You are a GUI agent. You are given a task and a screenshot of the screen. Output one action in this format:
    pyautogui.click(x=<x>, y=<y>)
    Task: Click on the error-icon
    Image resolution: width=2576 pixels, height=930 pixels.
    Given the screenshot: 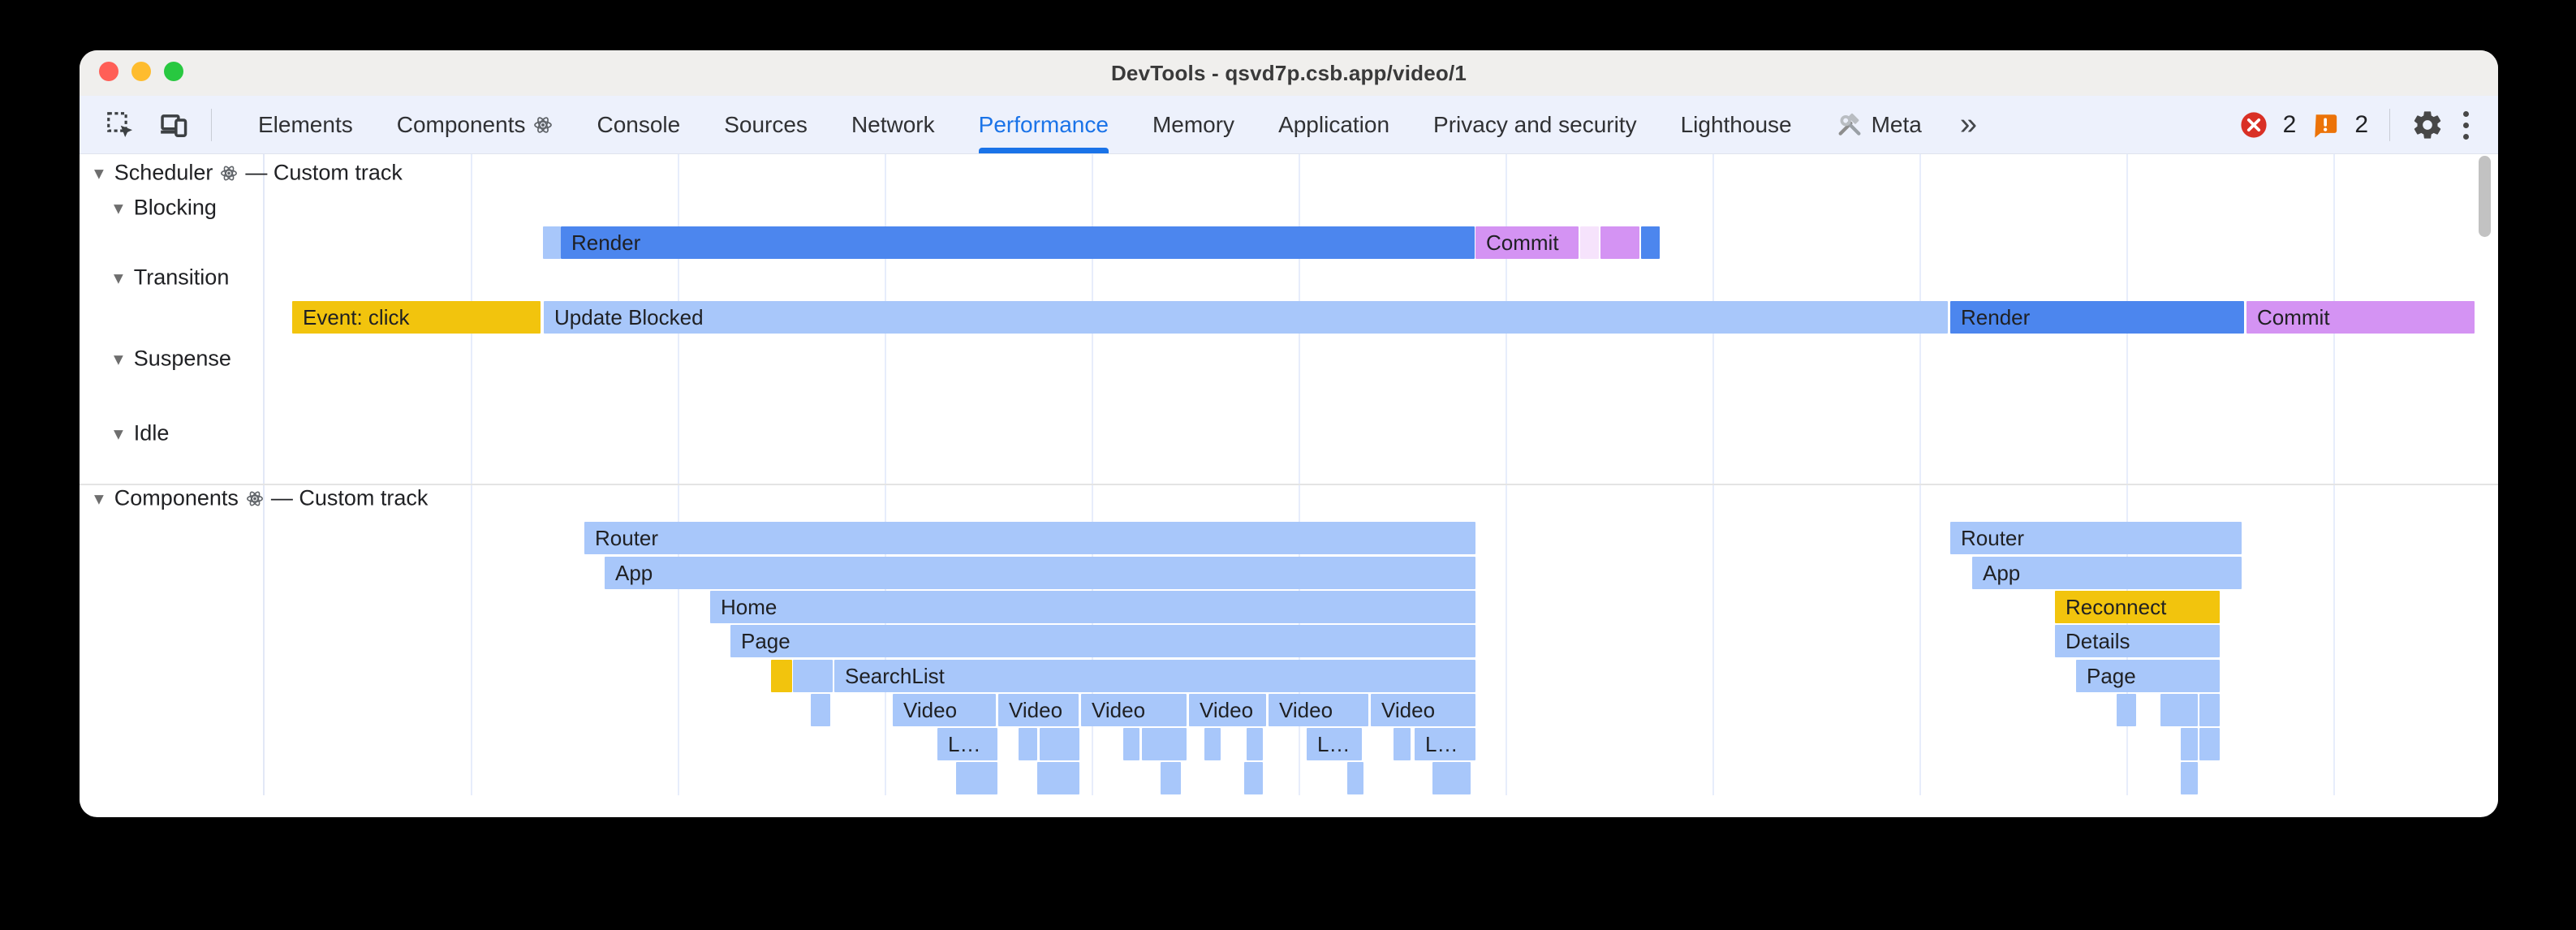 What is the action you would take?
    pyautogui.click(x=2254, y=125)
    